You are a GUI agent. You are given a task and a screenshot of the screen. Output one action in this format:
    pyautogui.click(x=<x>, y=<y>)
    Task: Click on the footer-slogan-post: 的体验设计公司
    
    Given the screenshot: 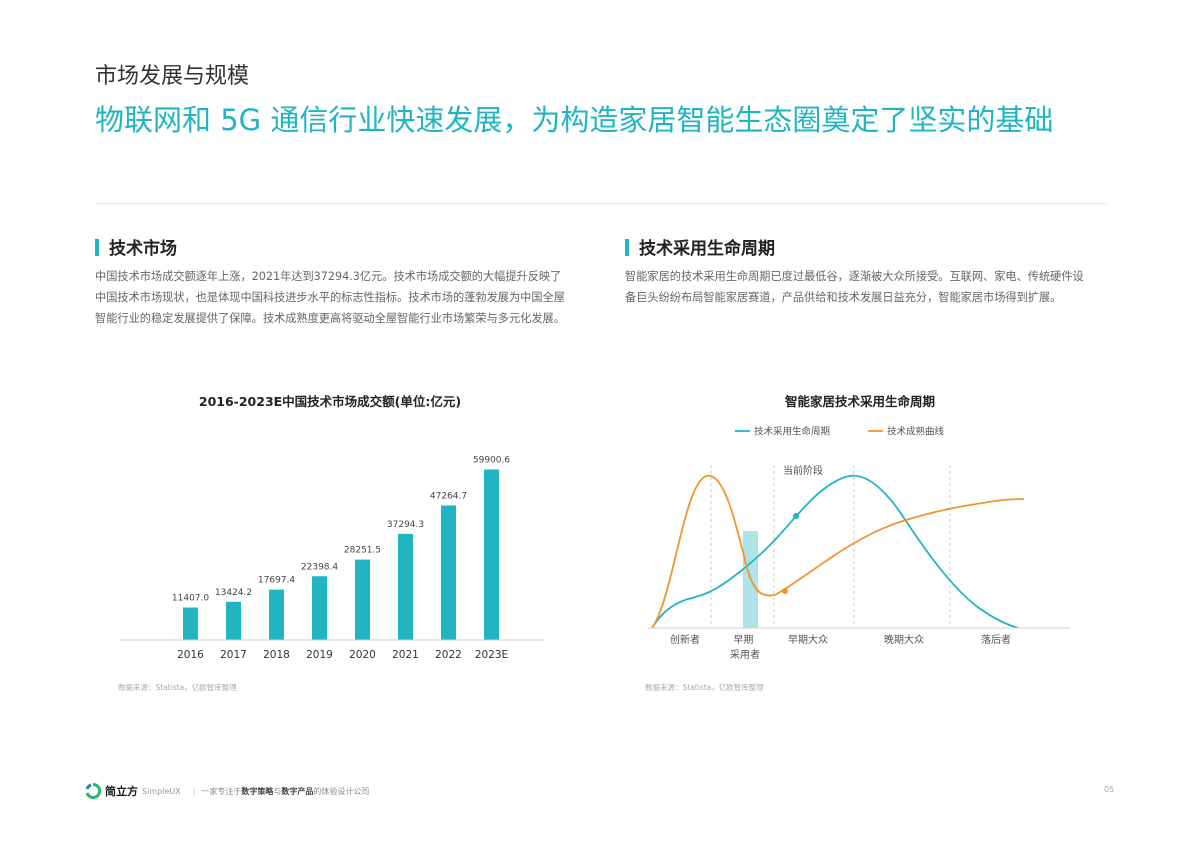 What is the action you would take?
    pyautogui.click(x=341, y=791)
    